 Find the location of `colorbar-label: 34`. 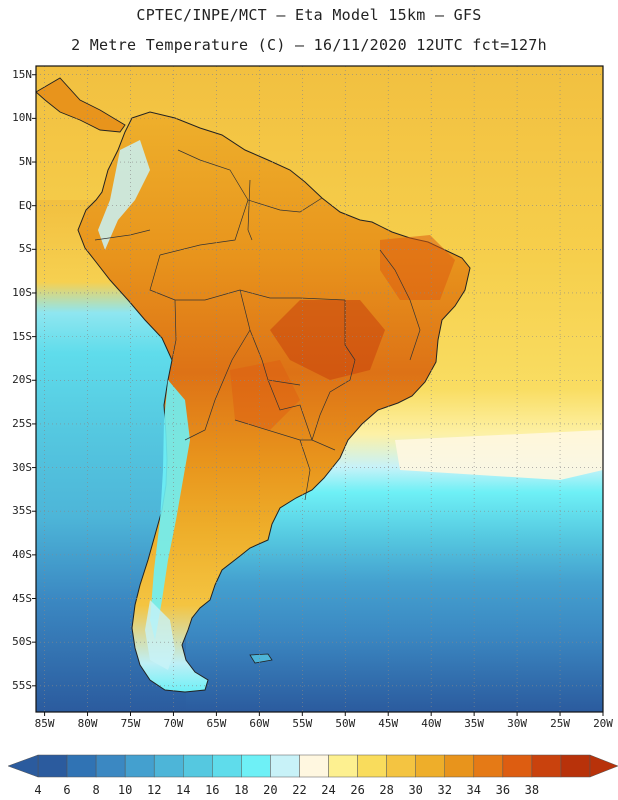

colorbar-label: 34 is located at coordinates (473, 790).